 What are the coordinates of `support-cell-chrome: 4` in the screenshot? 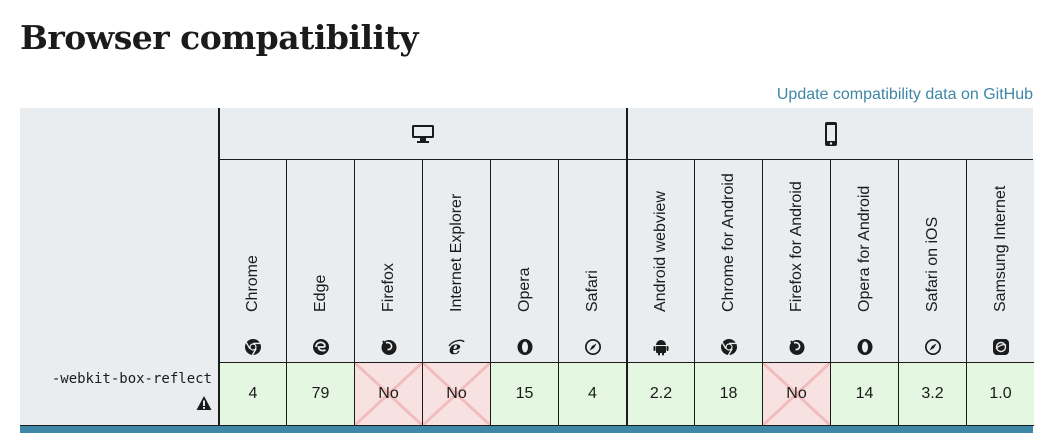 It's located at (252, 394).